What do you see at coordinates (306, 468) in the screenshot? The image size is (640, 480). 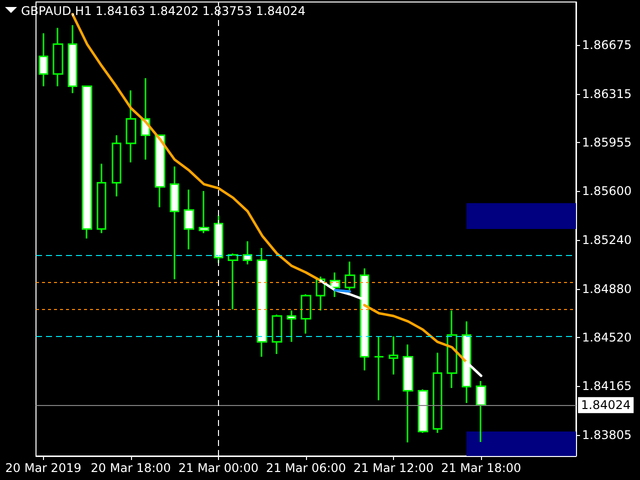 I see `x-tick-label: 21 Mar 06:00` at bounding box center [306, 468].